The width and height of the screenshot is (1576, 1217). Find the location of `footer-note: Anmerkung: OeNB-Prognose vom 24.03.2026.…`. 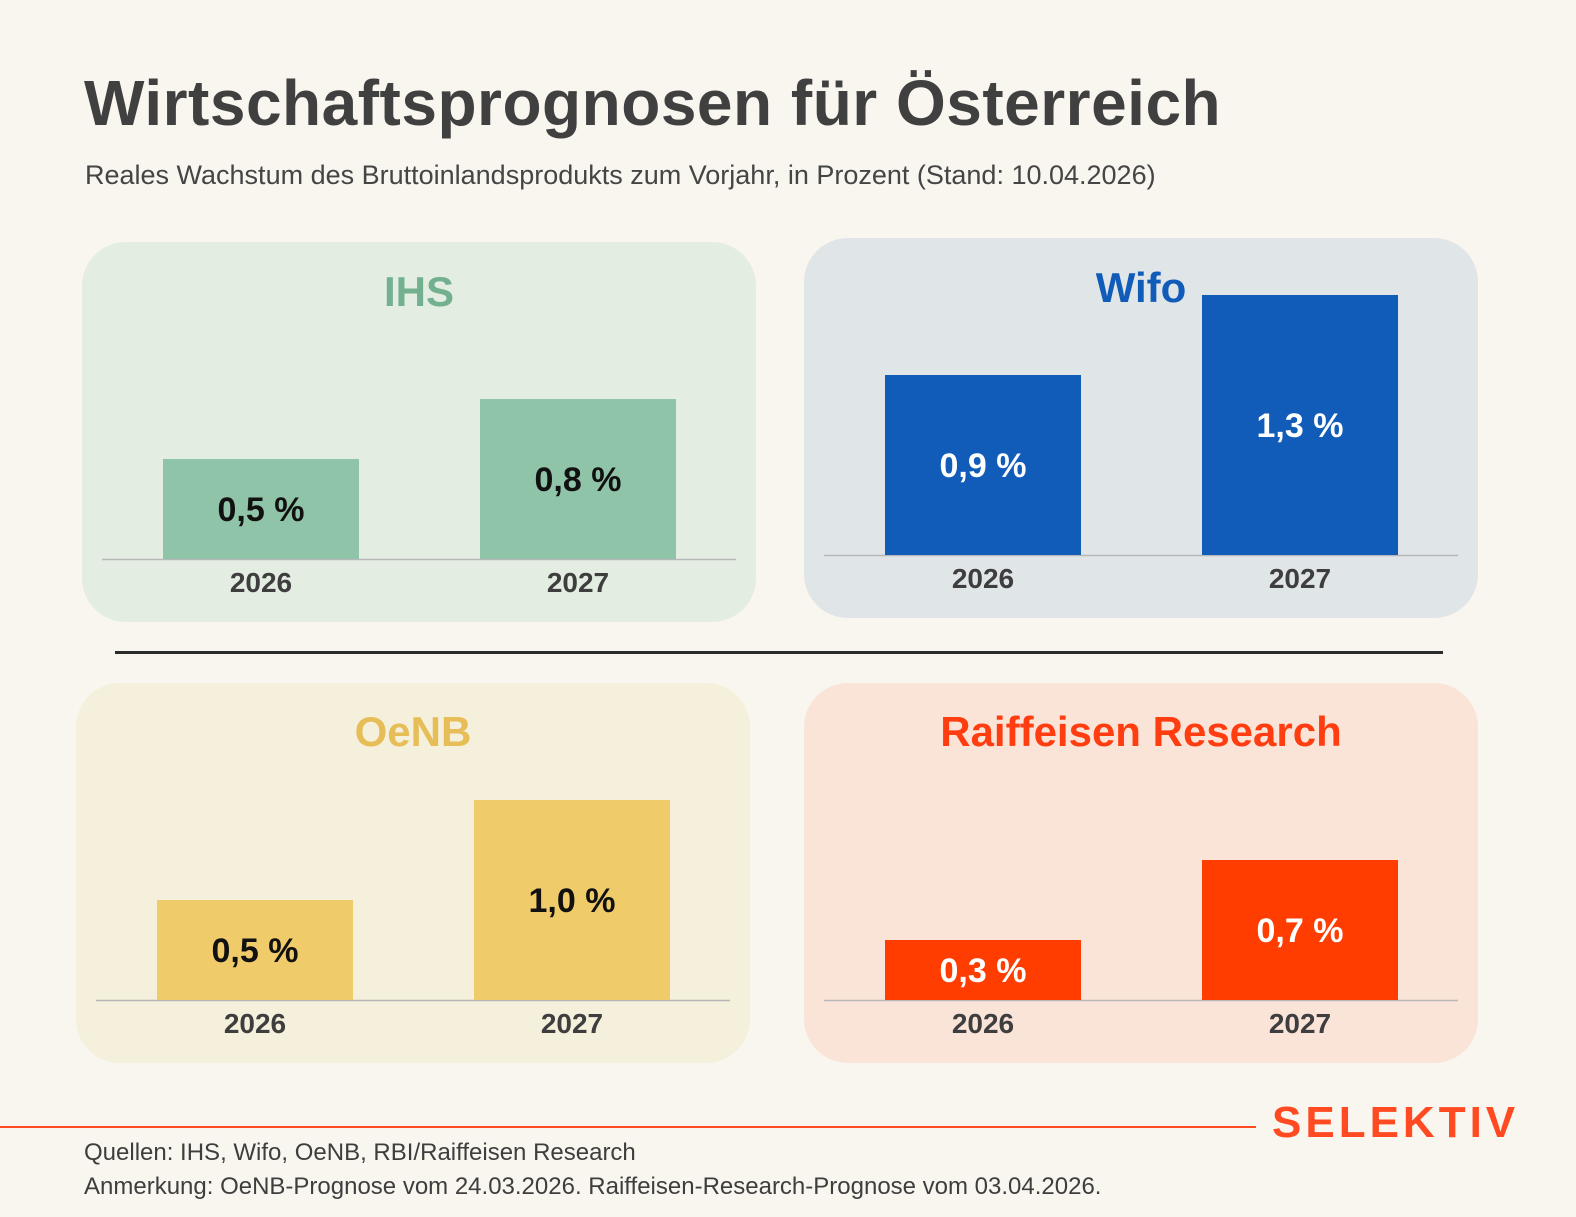

footer-note: Anmerkung: OeNB-Prognose vom 24.03.2026.… is located at coordinates (593, 1186).